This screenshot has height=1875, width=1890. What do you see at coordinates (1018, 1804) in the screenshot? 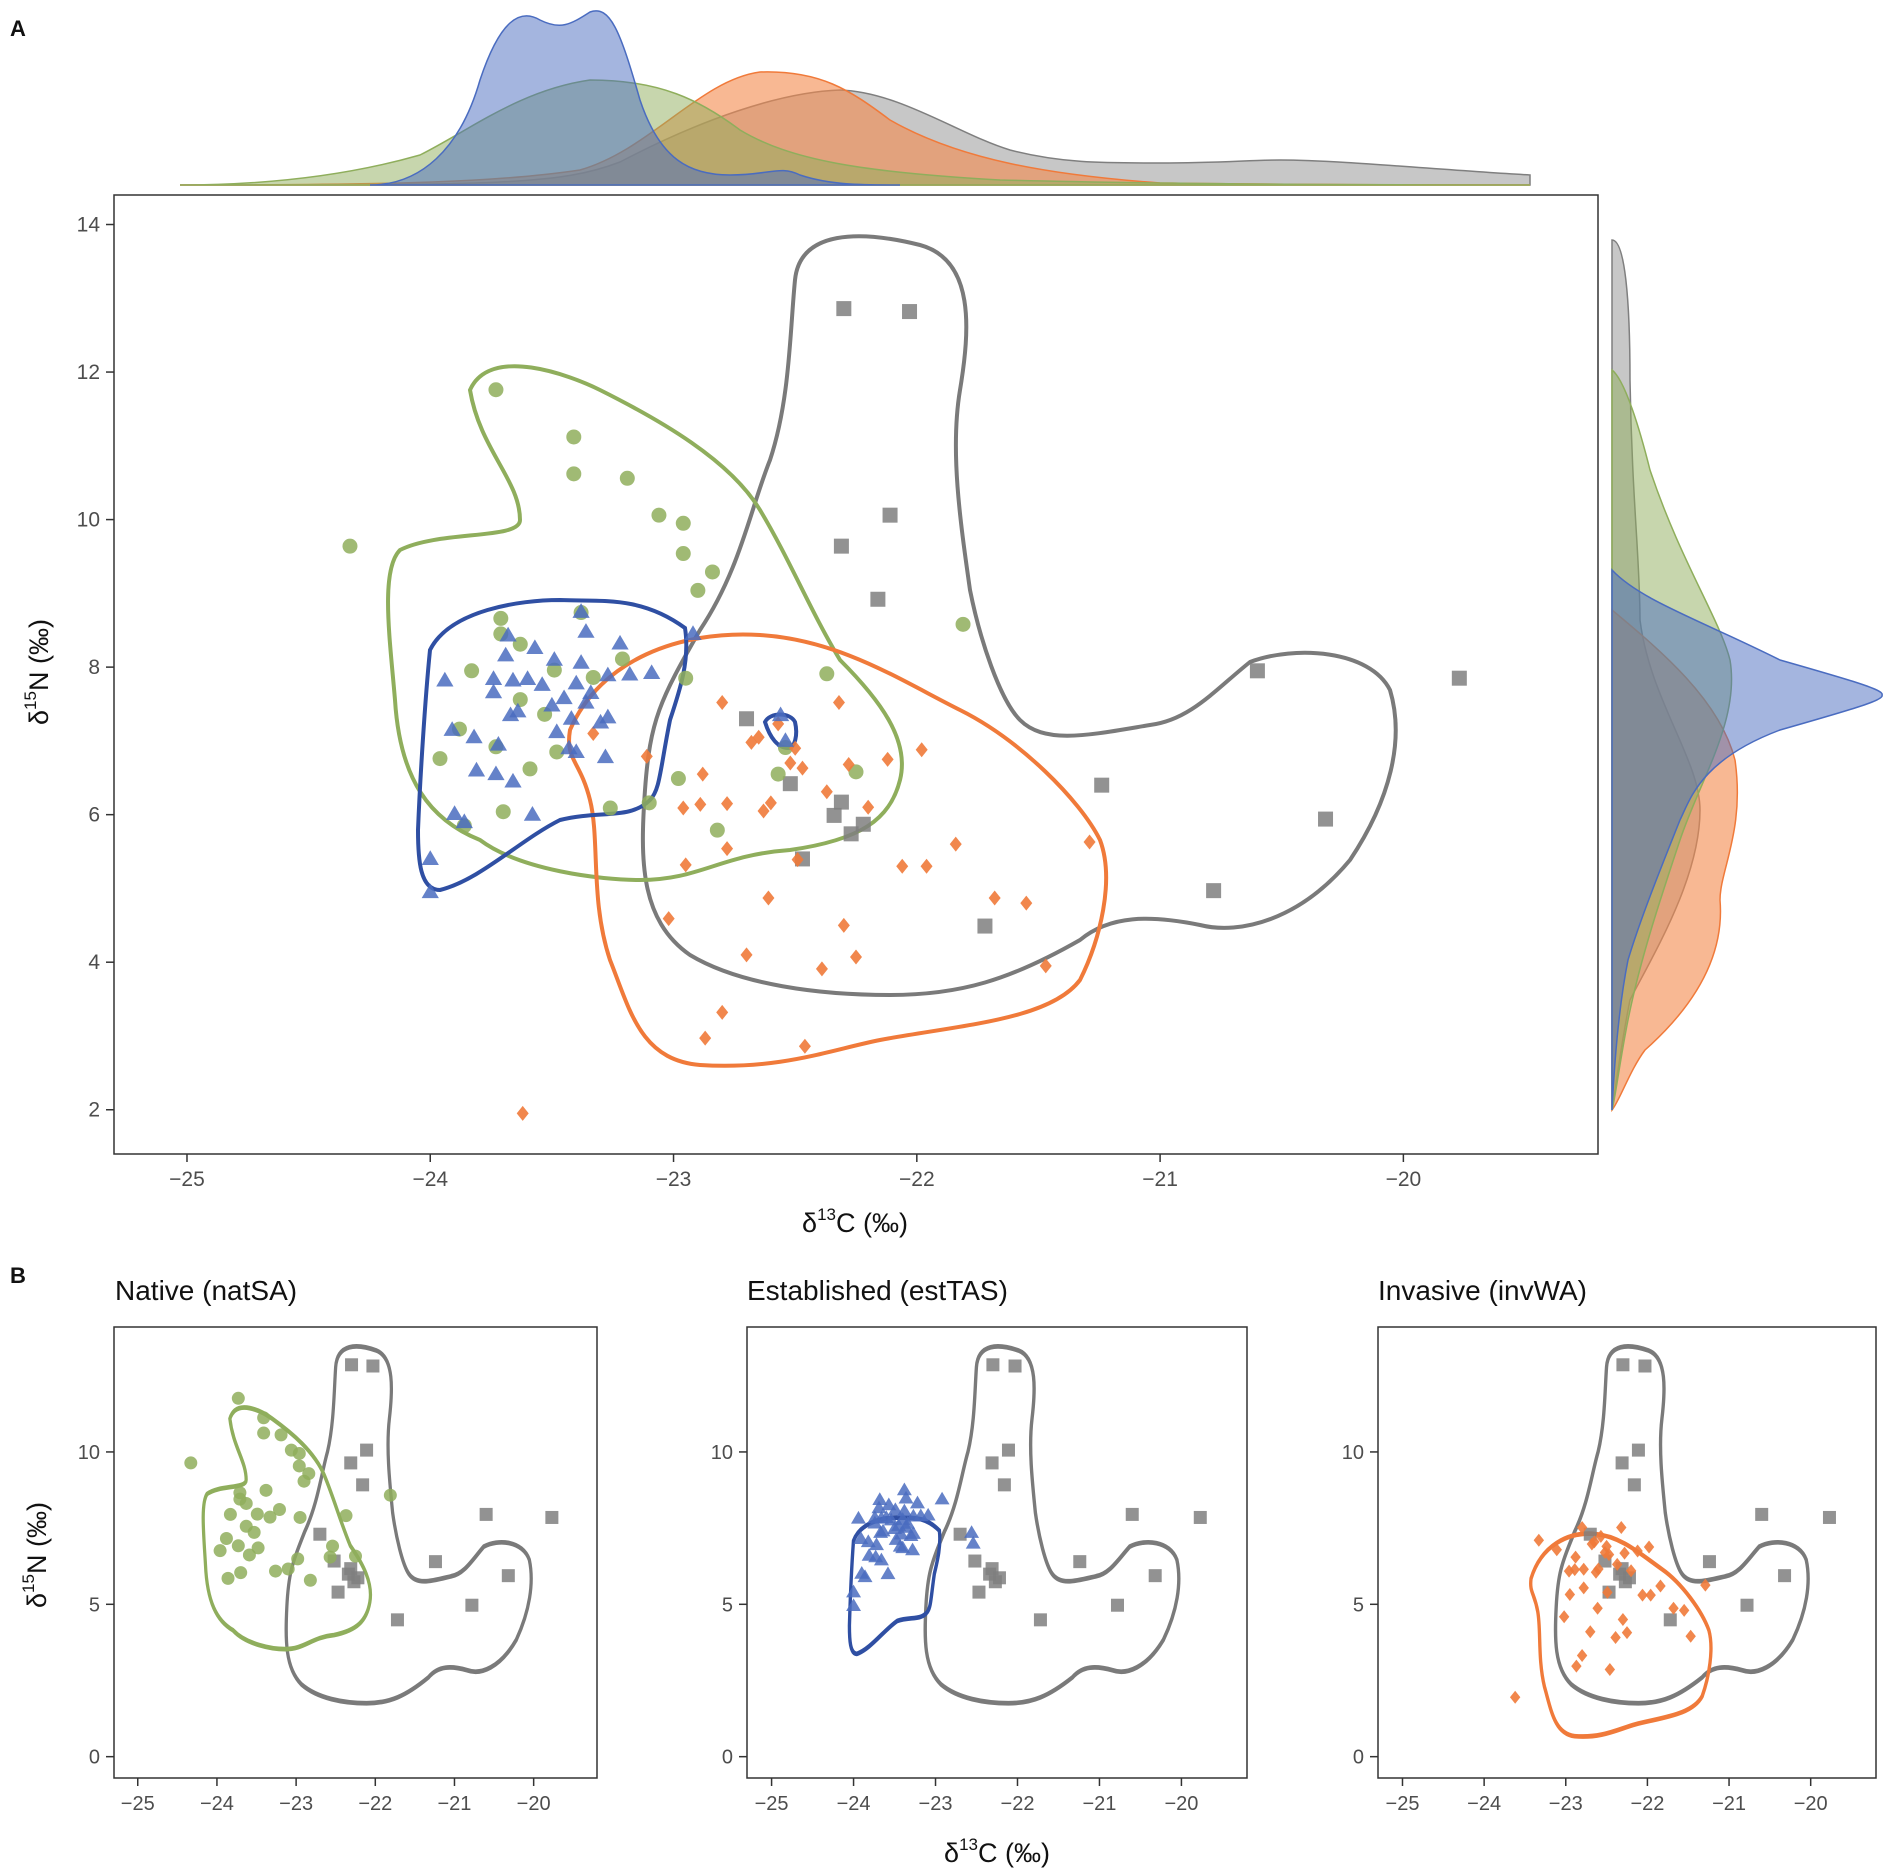
I see `b2-x-tick-label: −22` at bounding box center [1018, 1804].